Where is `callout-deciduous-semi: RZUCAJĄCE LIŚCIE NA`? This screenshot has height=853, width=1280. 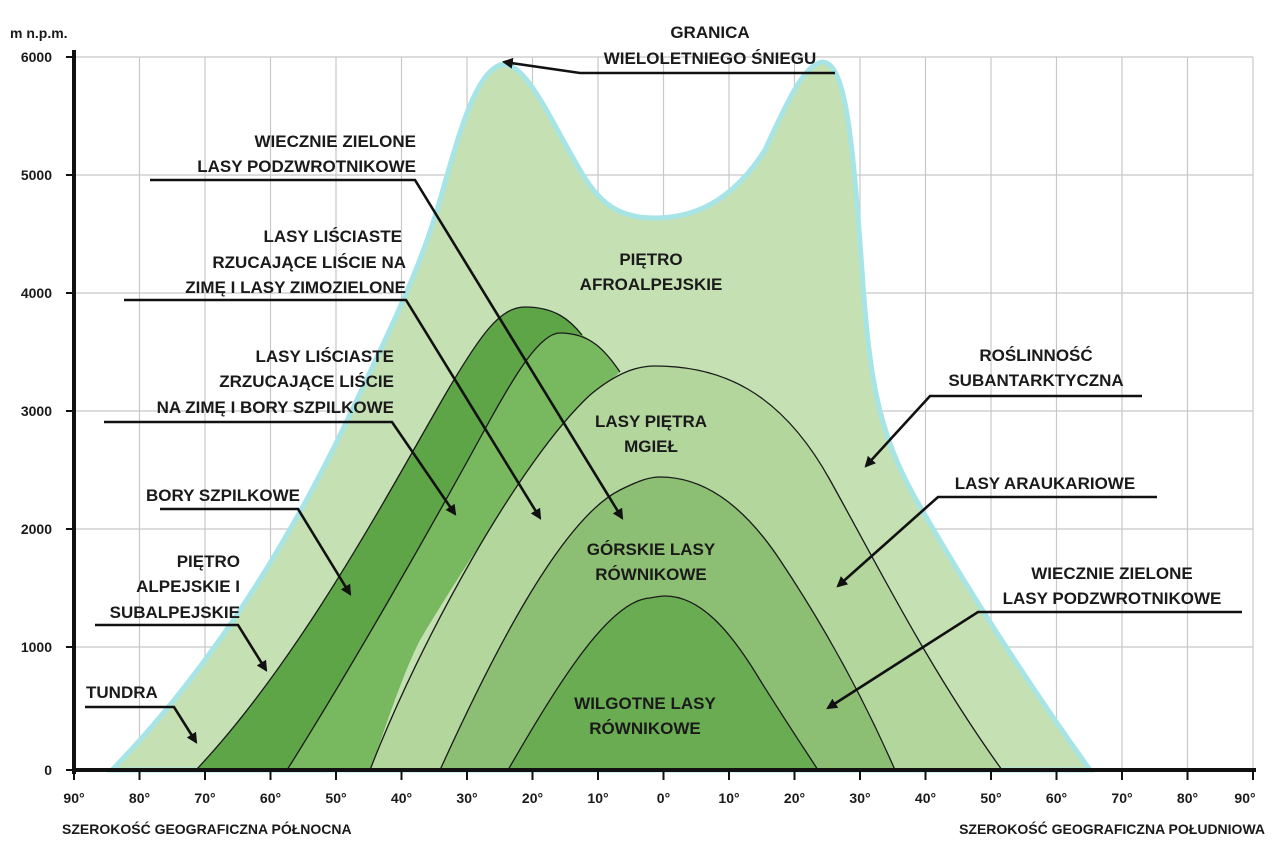
callout-deciduous-semi: RZUCAJĄCE LIŚCIE NA is located at coordinates (309, 262).